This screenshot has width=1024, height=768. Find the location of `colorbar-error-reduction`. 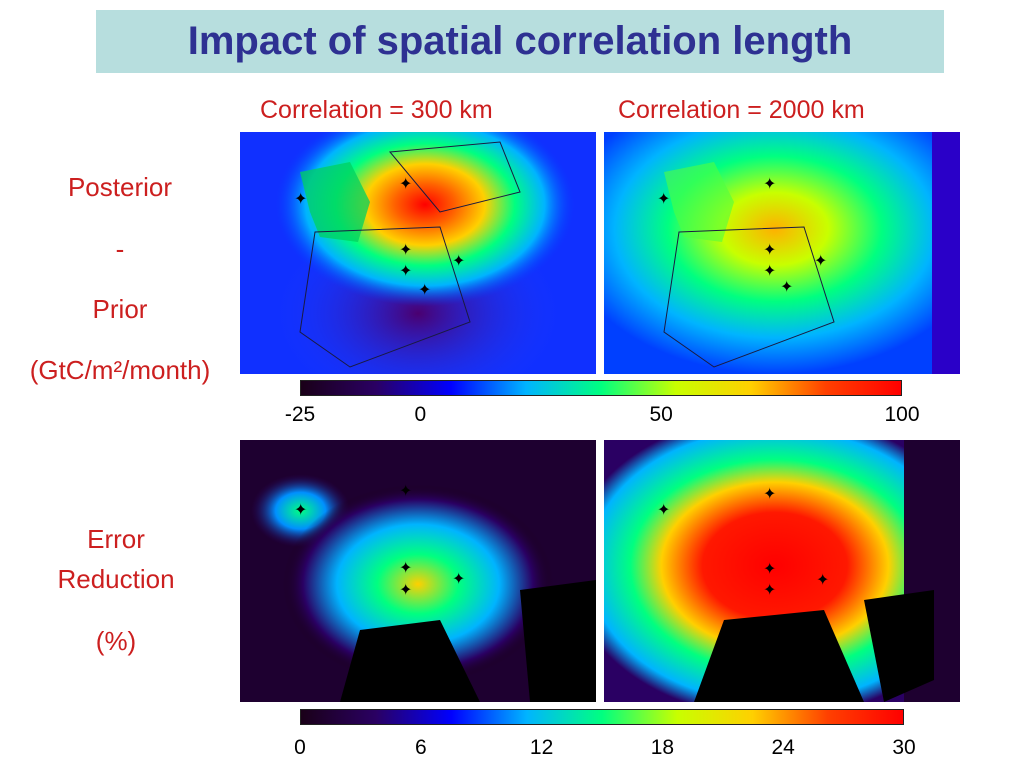

colorbar-error-reduction is located at coordinates (602, 717).